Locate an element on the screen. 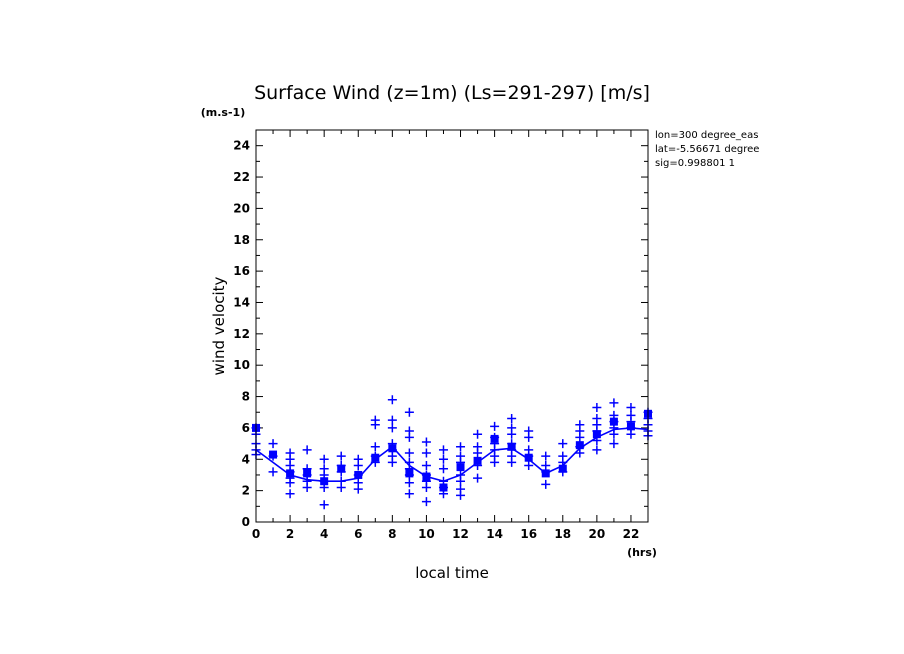 The height and width of the screenshot is (654, 904). y-tick-label: 22 is located at coordinates (241, 177).